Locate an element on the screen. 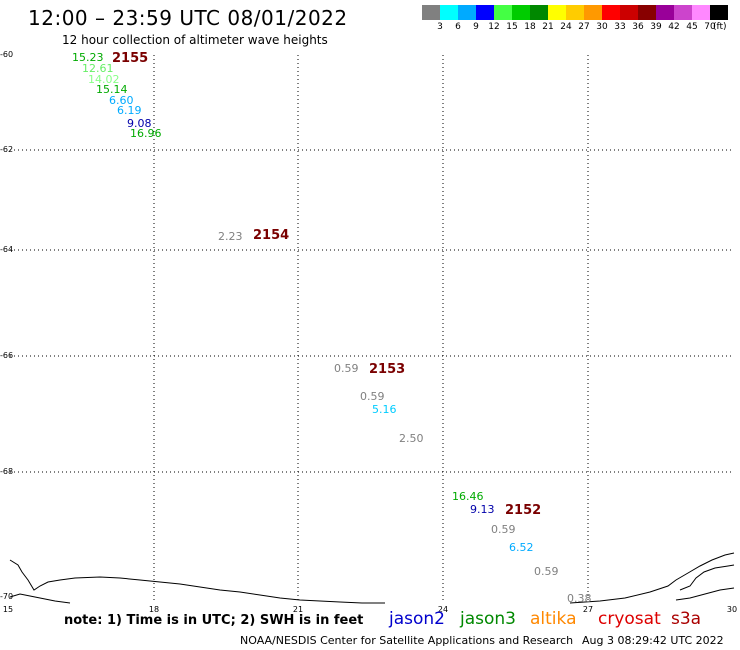 The width and height of the screenshot is (740, 650). wave-height-value: 16.96 is located at coordinates (146, 133).